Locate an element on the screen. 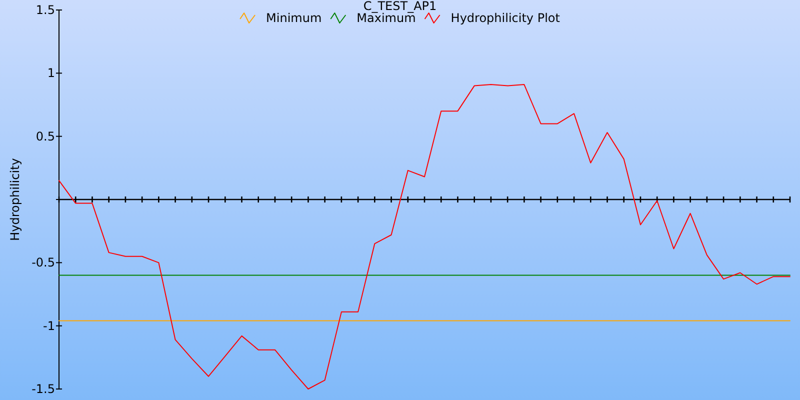  y-tick-label: 1.5 is located at coordinates (45, 10).